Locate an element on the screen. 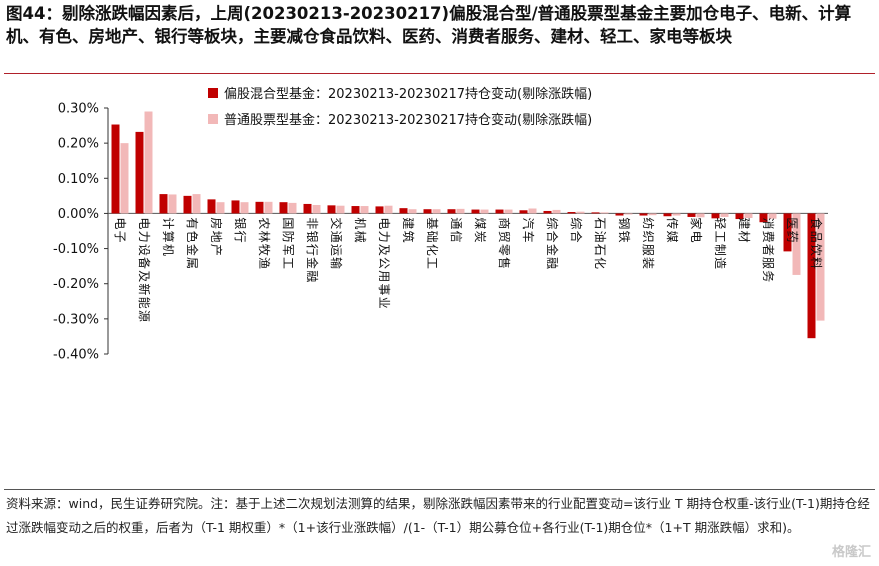  x-tick-char: 源 is located at coordinates (144, 316).